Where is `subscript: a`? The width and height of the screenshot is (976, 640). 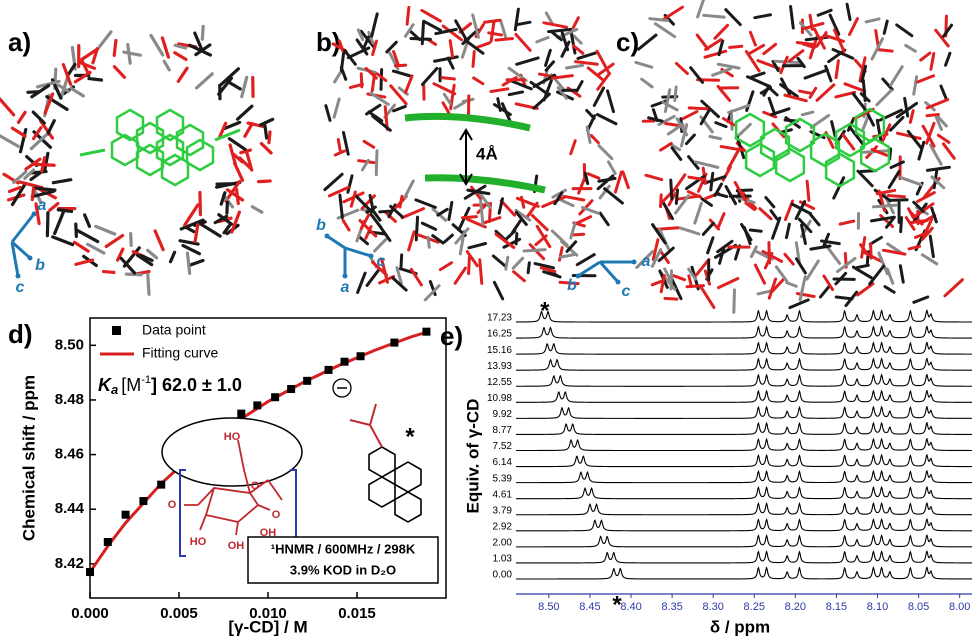
subscript: a is located at coordinates (114, 389).